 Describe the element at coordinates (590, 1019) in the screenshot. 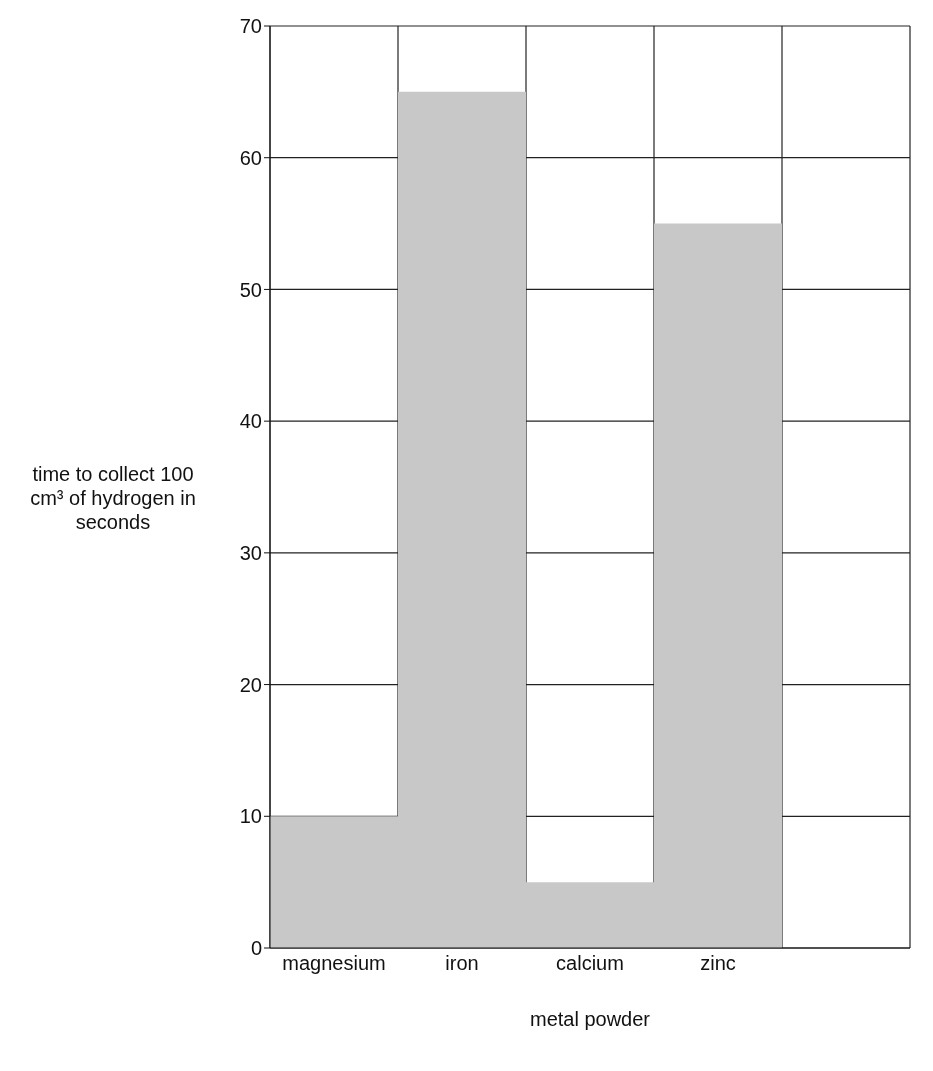

I see `x-axis-title: metal powder` at that location.